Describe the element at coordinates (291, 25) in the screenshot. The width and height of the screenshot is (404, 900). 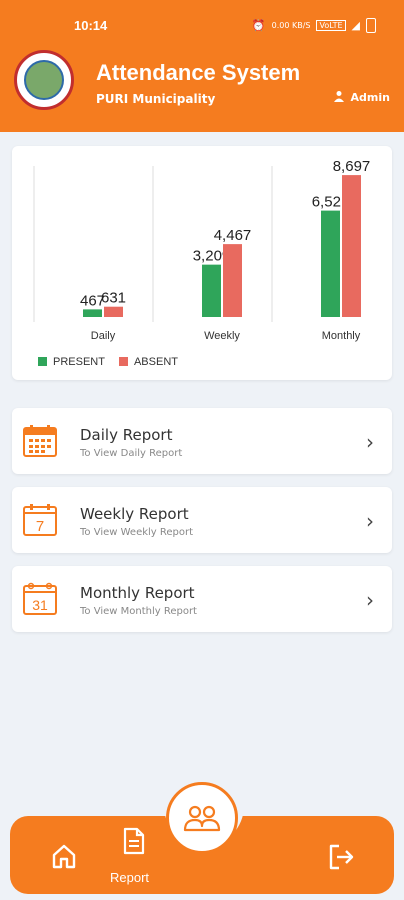
I see `network-speed: 0.00 KB/S` at that location.